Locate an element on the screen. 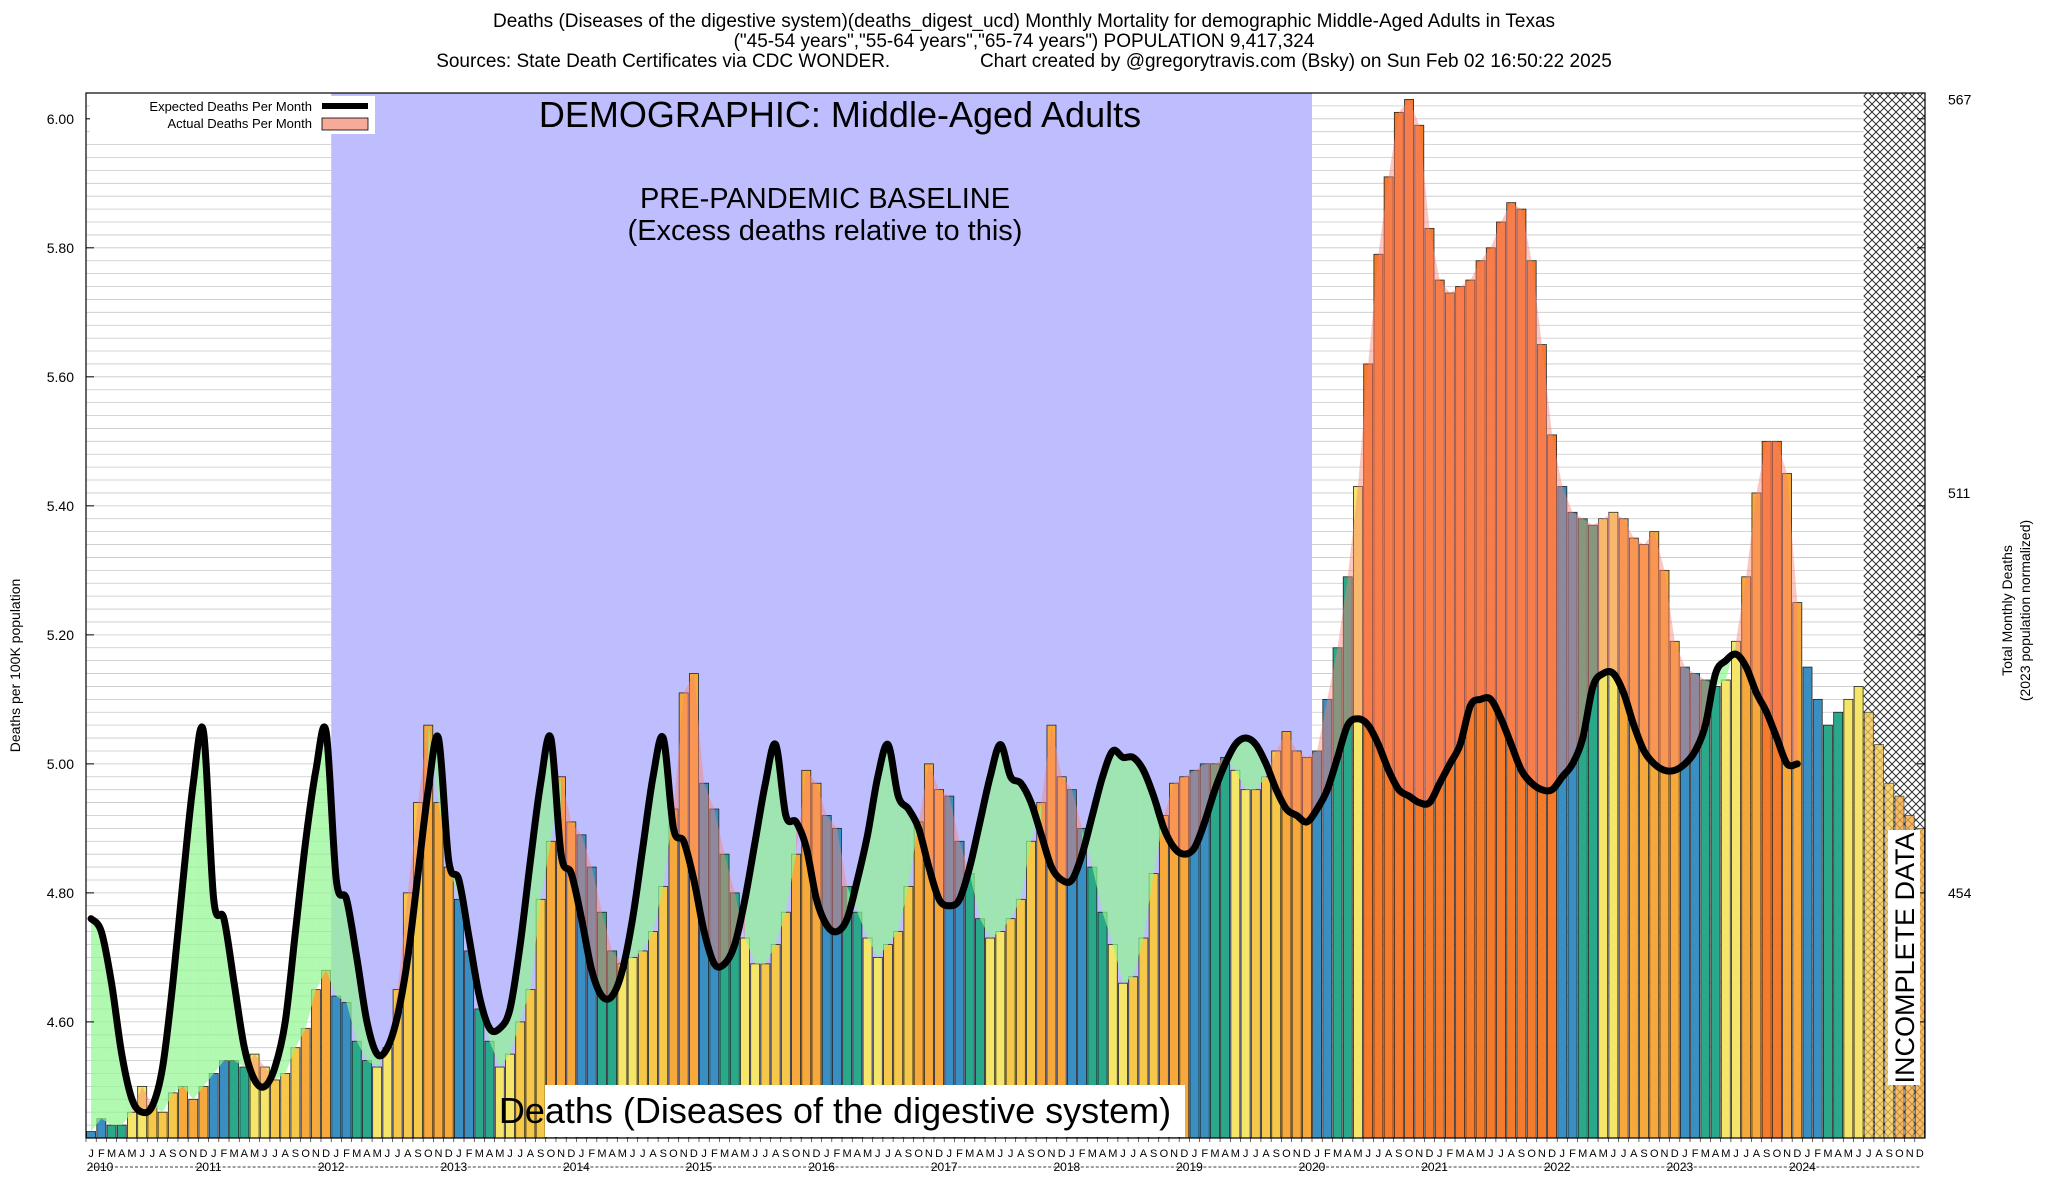 The height and width of the screenshot is (1200, 2048). y-tick-label: 5.00 is located at coordinates (60, 764).